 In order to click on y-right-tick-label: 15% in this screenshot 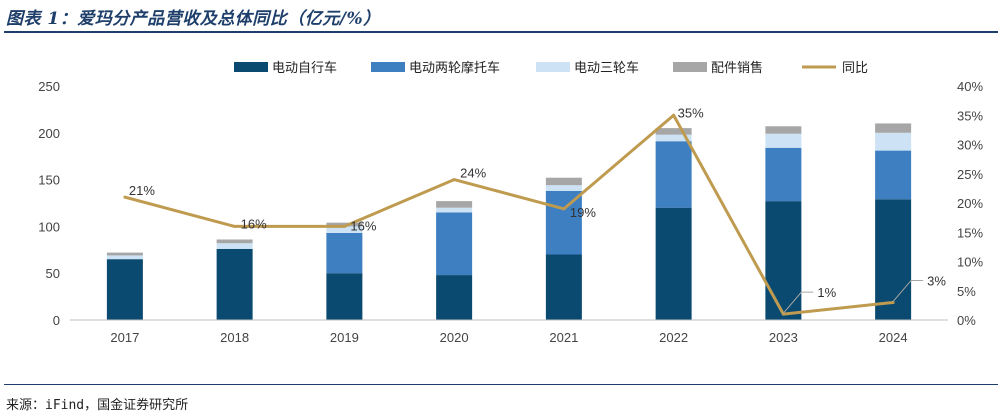, I will do `click(970, 232)`.